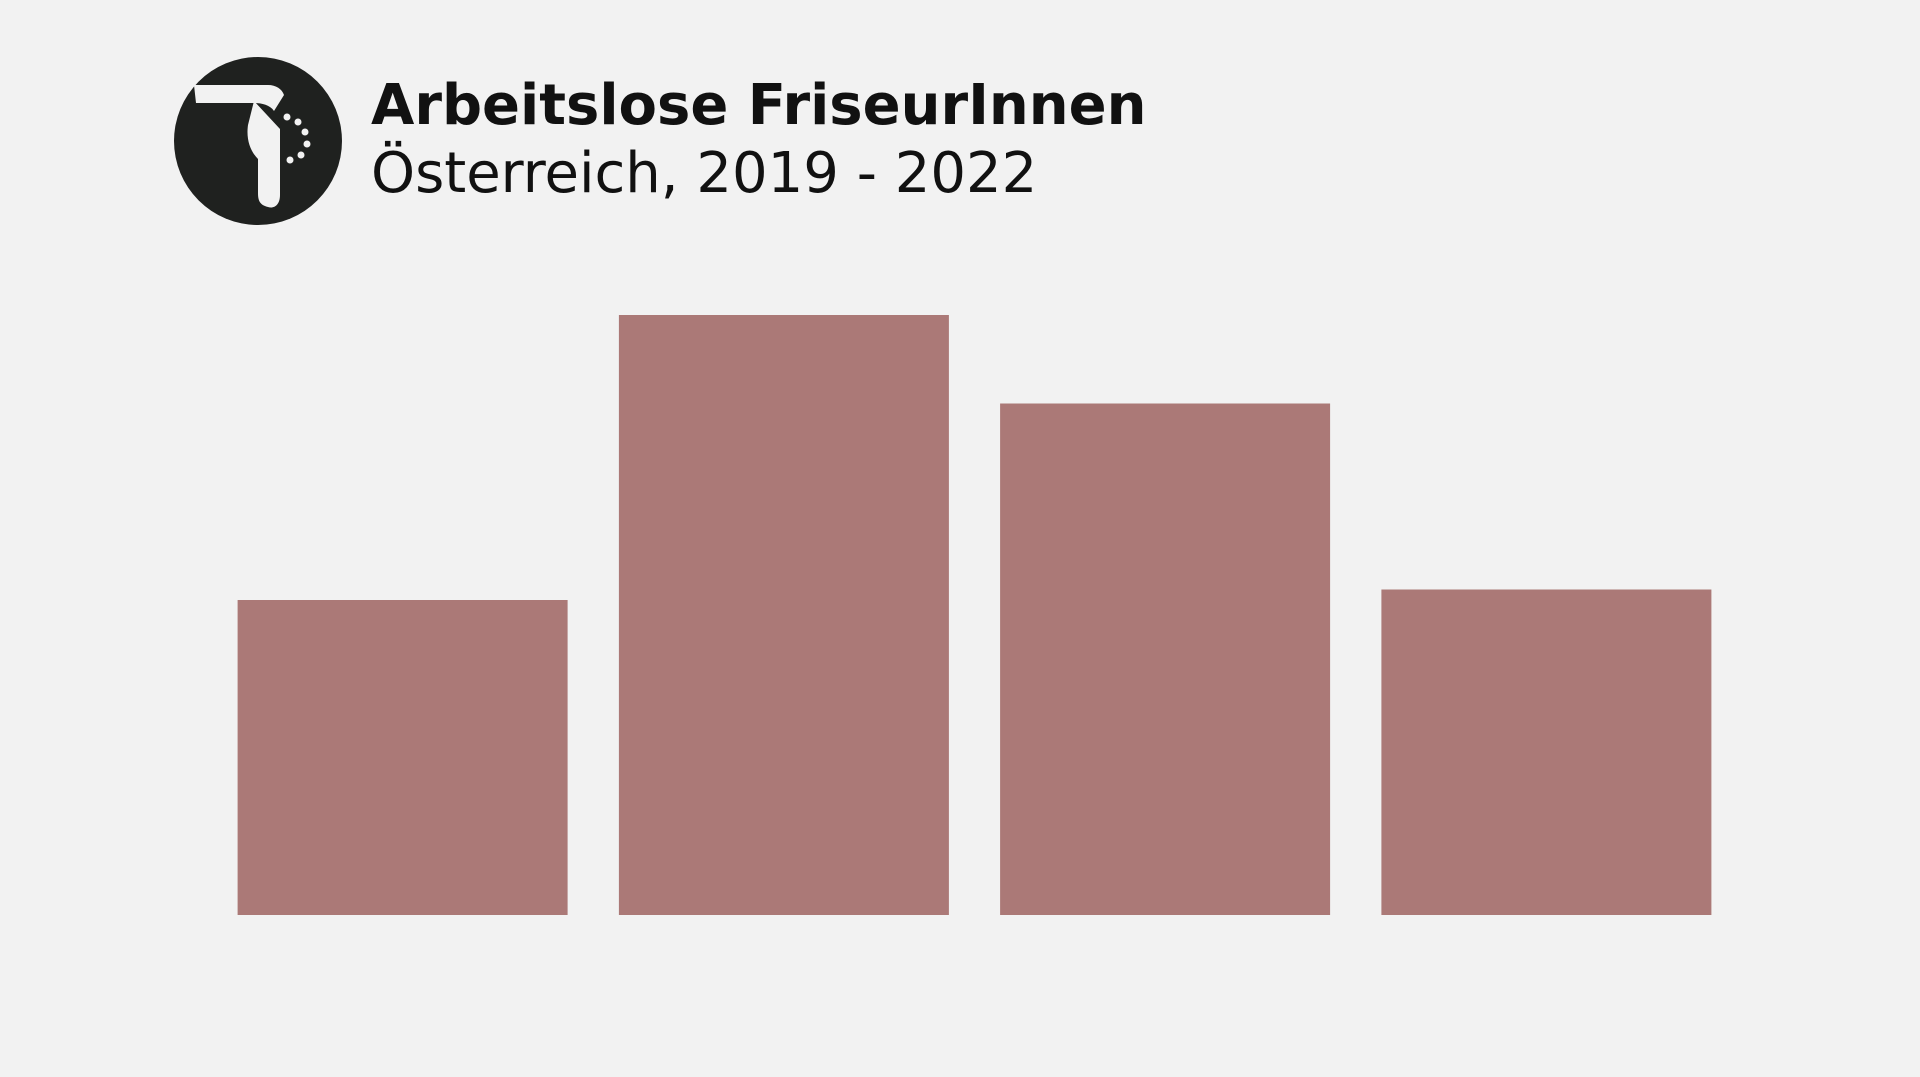  What do you see at coordinates (704, 173) in the screenshot?
I see `chart-subtitle: Österreich, 2019 - 2022` at bounding box center [704, 173].